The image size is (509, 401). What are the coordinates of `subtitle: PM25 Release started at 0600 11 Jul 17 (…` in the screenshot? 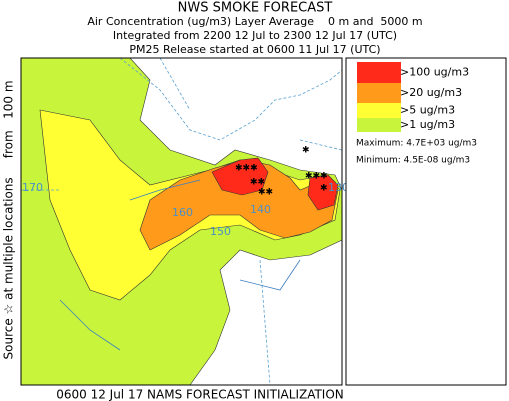 It's located at (254, 49).